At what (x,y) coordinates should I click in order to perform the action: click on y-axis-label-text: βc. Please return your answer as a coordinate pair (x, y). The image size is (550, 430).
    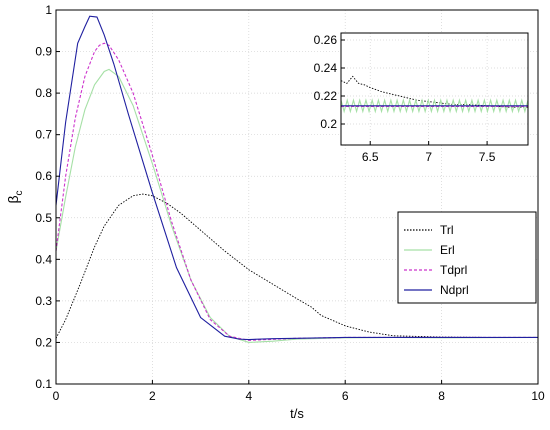
    Looking at the image, I should click on (15, 196).